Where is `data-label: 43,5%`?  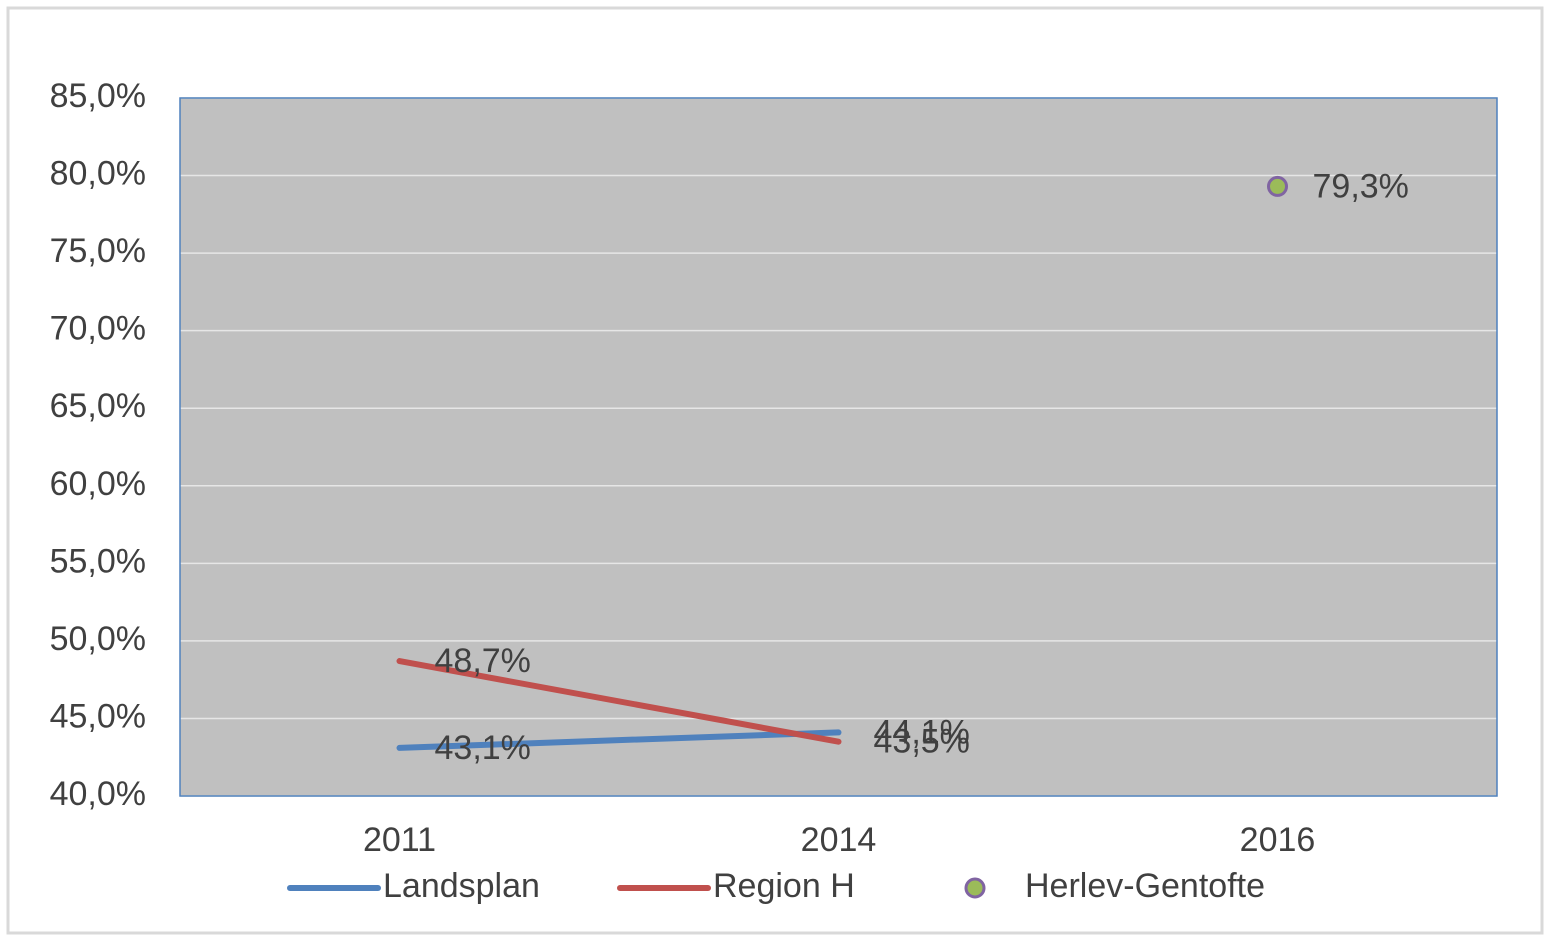 data-label: 43,5% is located at coordinates (922, 742).